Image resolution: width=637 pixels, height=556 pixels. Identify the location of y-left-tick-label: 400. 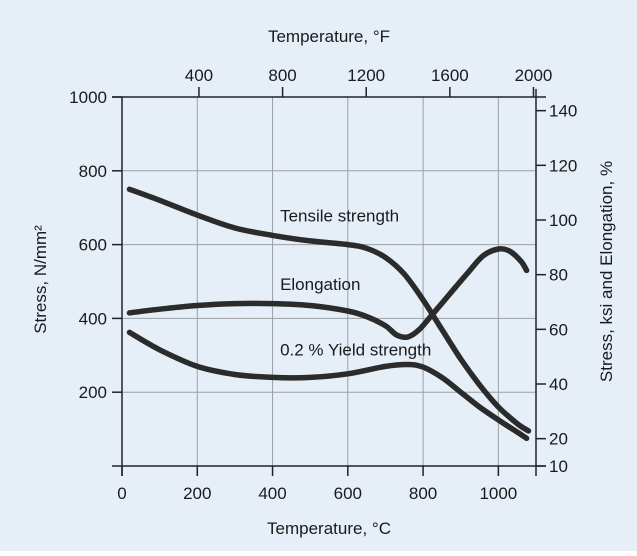
(93, 318).